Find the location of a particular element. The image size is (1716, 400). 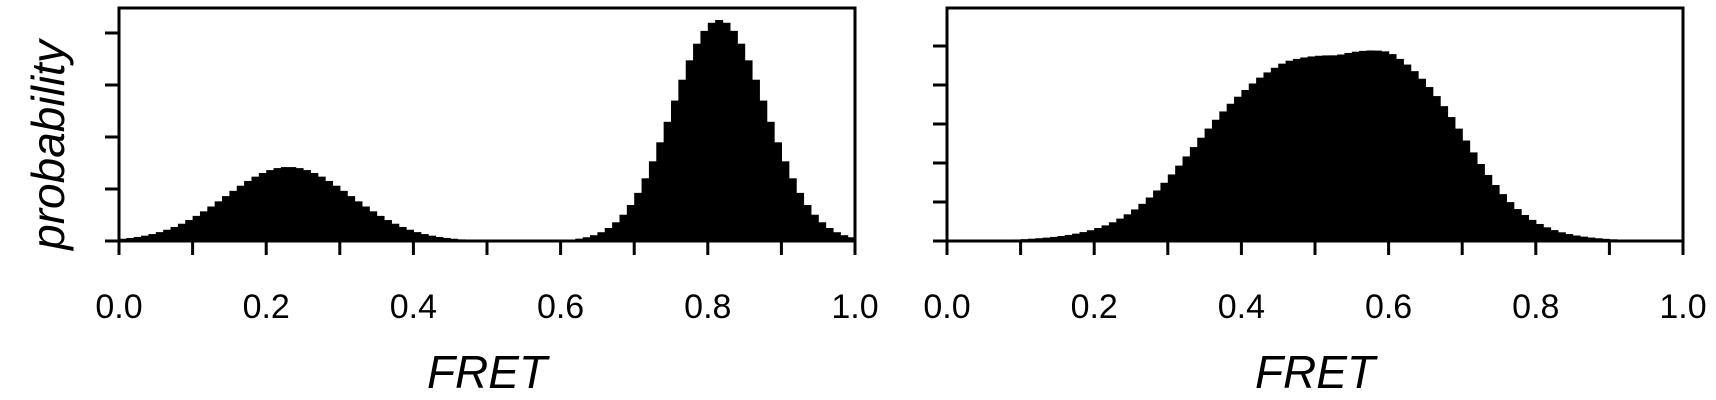

left-x-tick-label: 1.0 is located at coordinates (854, 307).